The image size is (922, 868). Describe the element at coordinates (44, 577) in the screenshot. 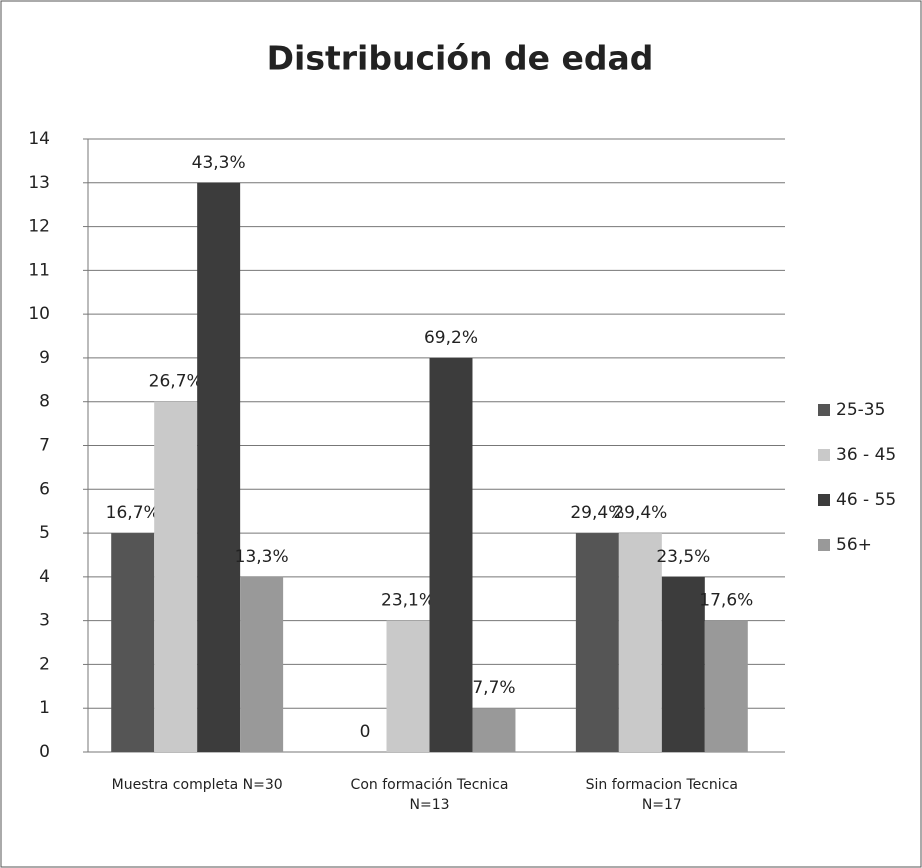

I see `y-tick-label: 4` at that location.